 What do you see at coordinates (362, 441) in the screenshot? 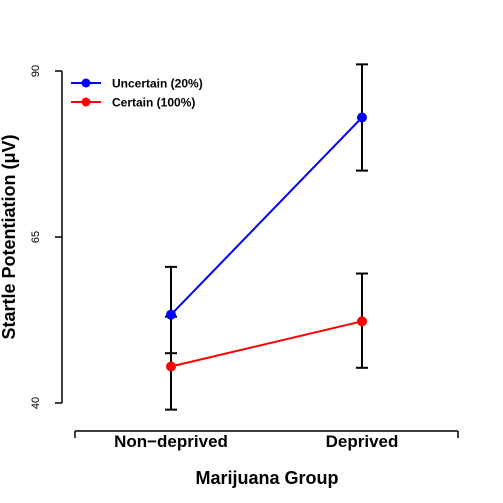
I see `x-tick-label: Deprived` at bounding box center [362, 441].